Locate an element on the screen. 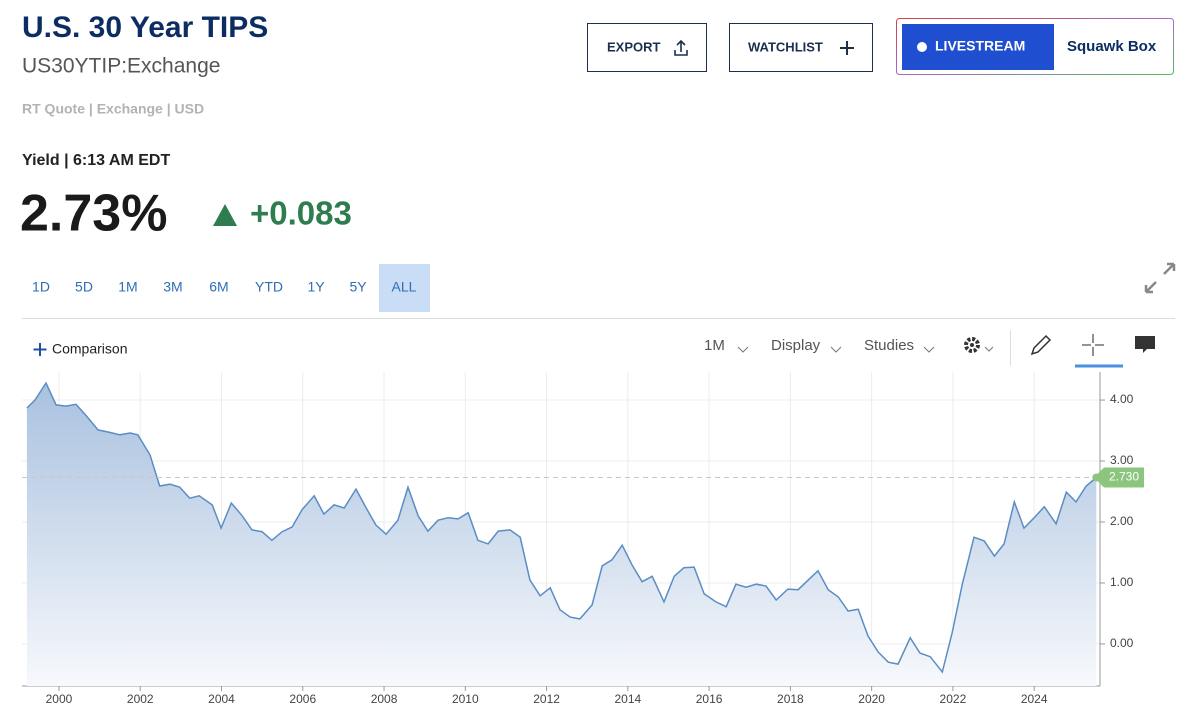 This screenshot has width=1189, height=719. x-tick-label: 2012 is located at coordinates (546, 699).